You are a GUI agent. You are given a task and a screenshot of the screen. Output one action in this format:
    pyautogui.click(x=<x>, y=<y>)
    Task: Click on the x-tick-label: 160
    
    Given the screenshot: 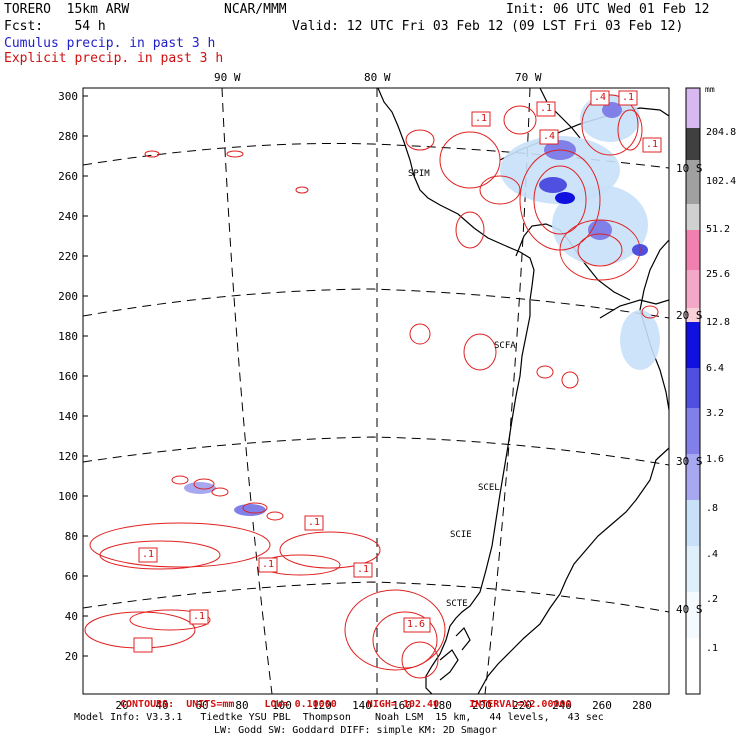 What is the action you would take?
    pyautogui.click(x=402, y=705)
    